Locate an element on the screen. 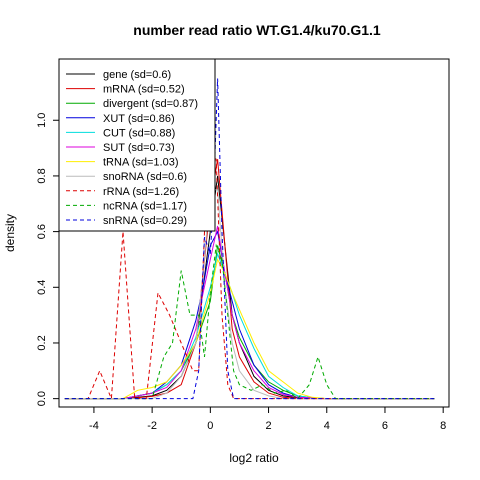 Image resolution: width=480 pixels, height=480 pixels. y-tick-label: 1.0 is located at coordinates (42, 120).